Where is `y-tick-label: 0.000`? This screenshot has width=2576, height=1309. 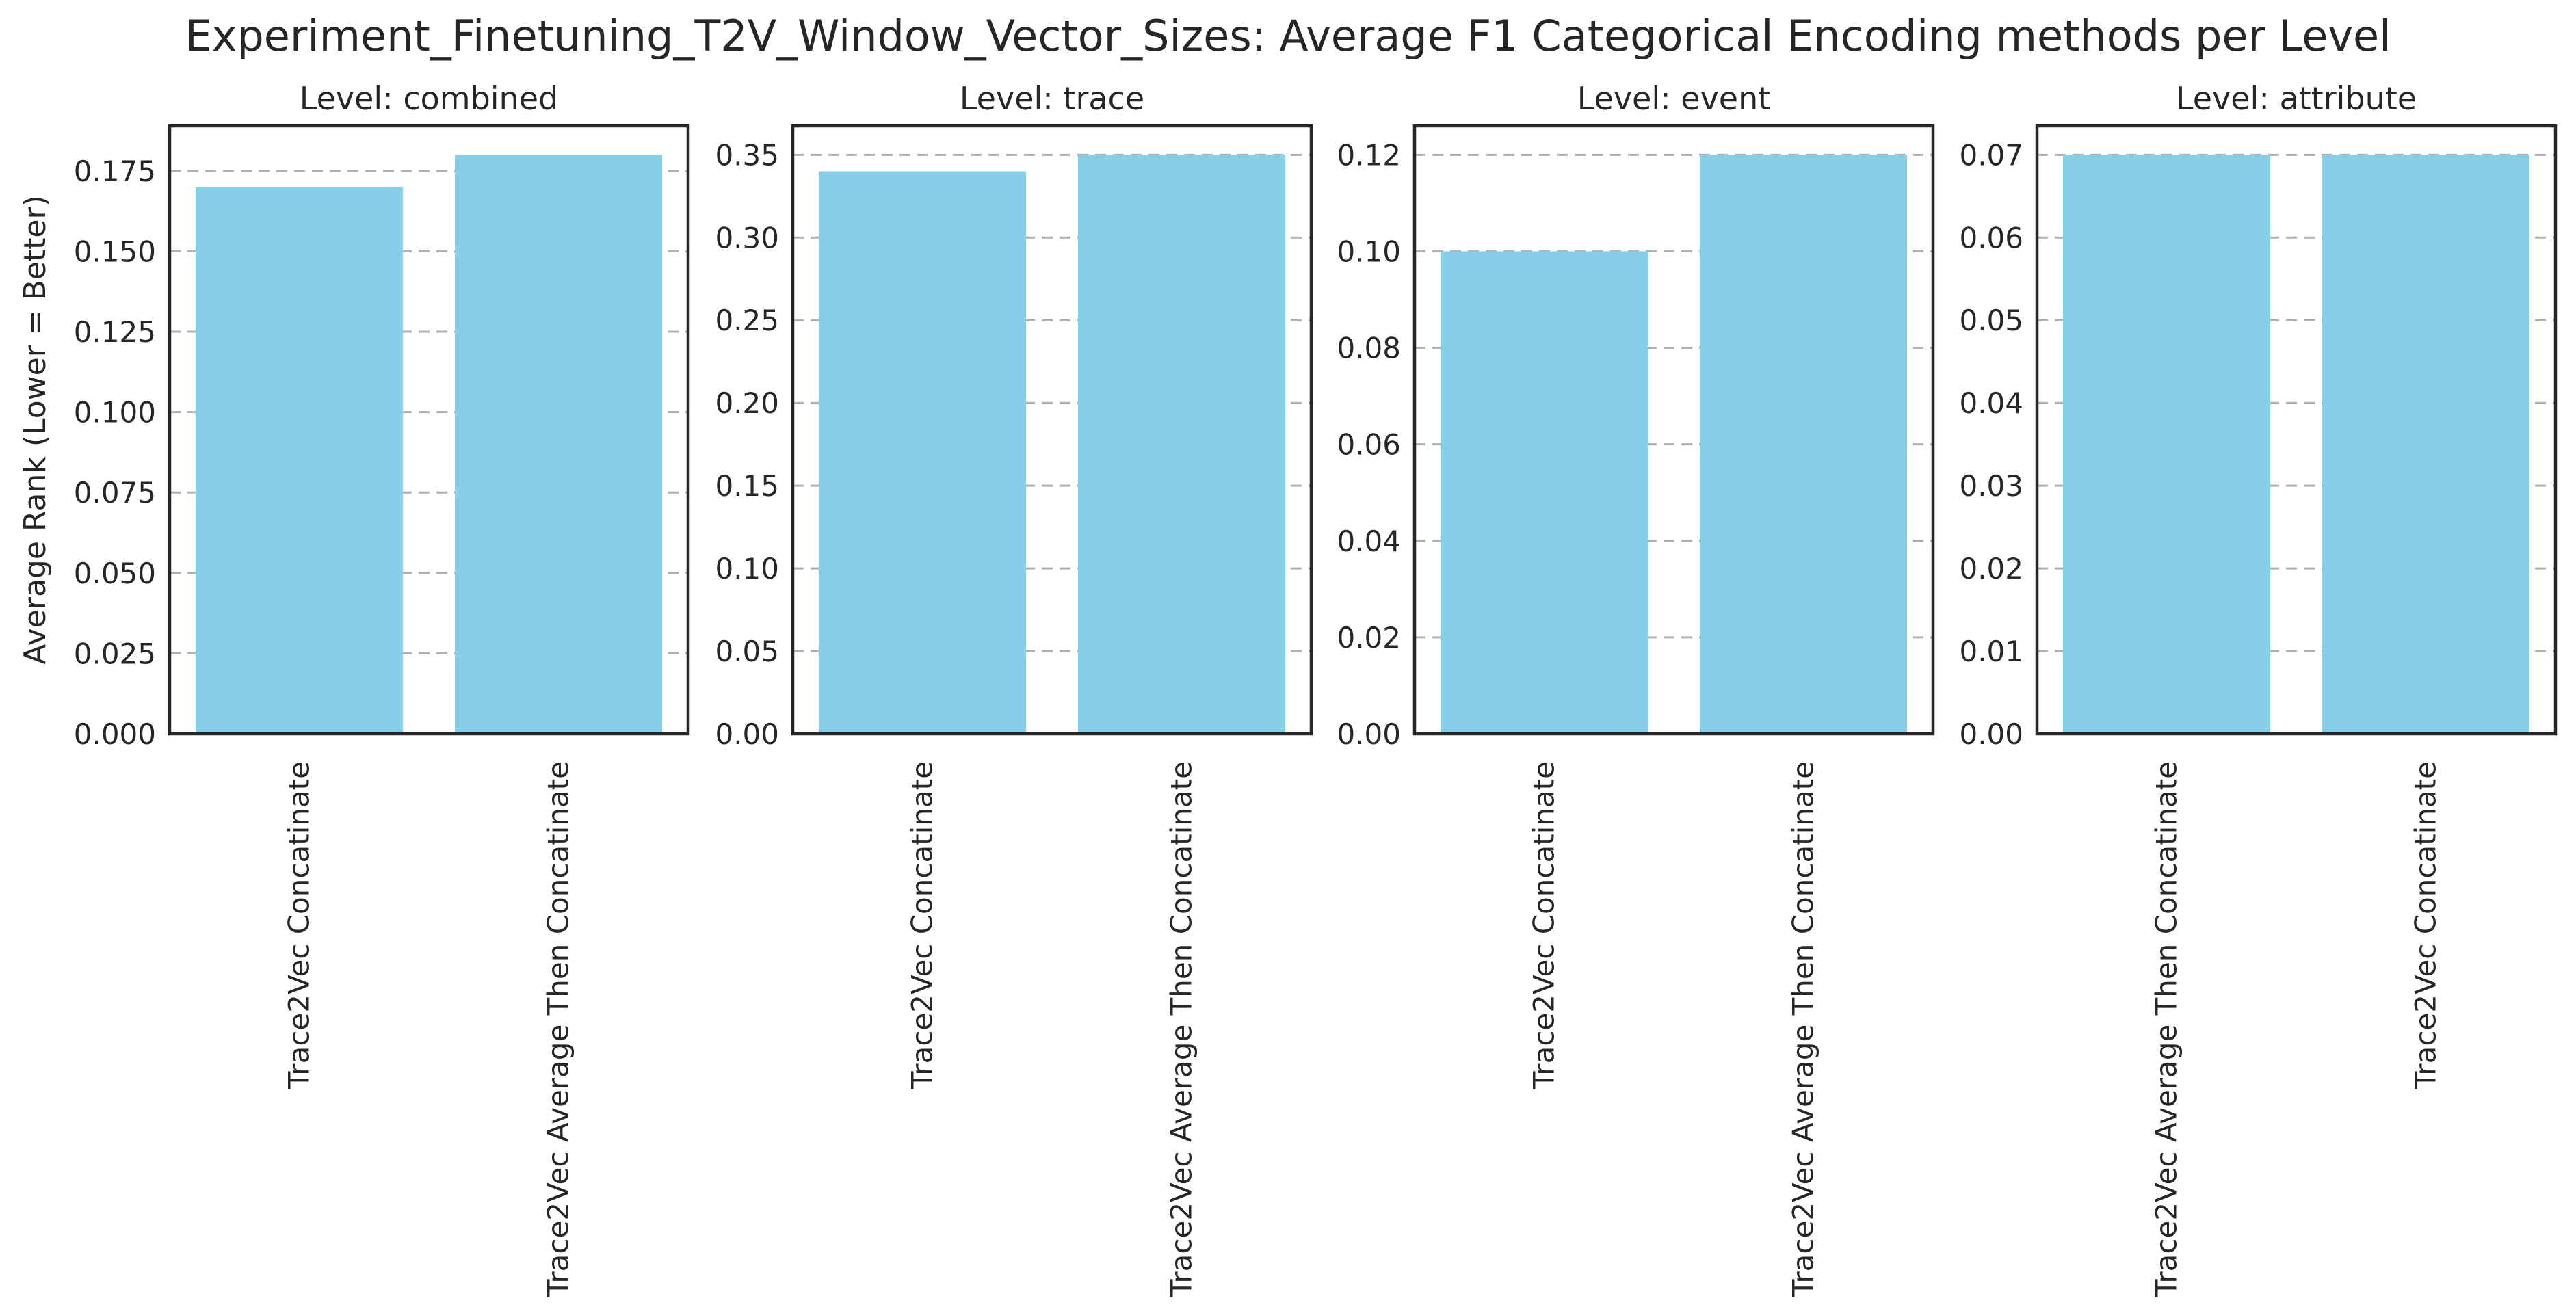 y-tick-label: 0.000 is located at coordinates (115, 734).